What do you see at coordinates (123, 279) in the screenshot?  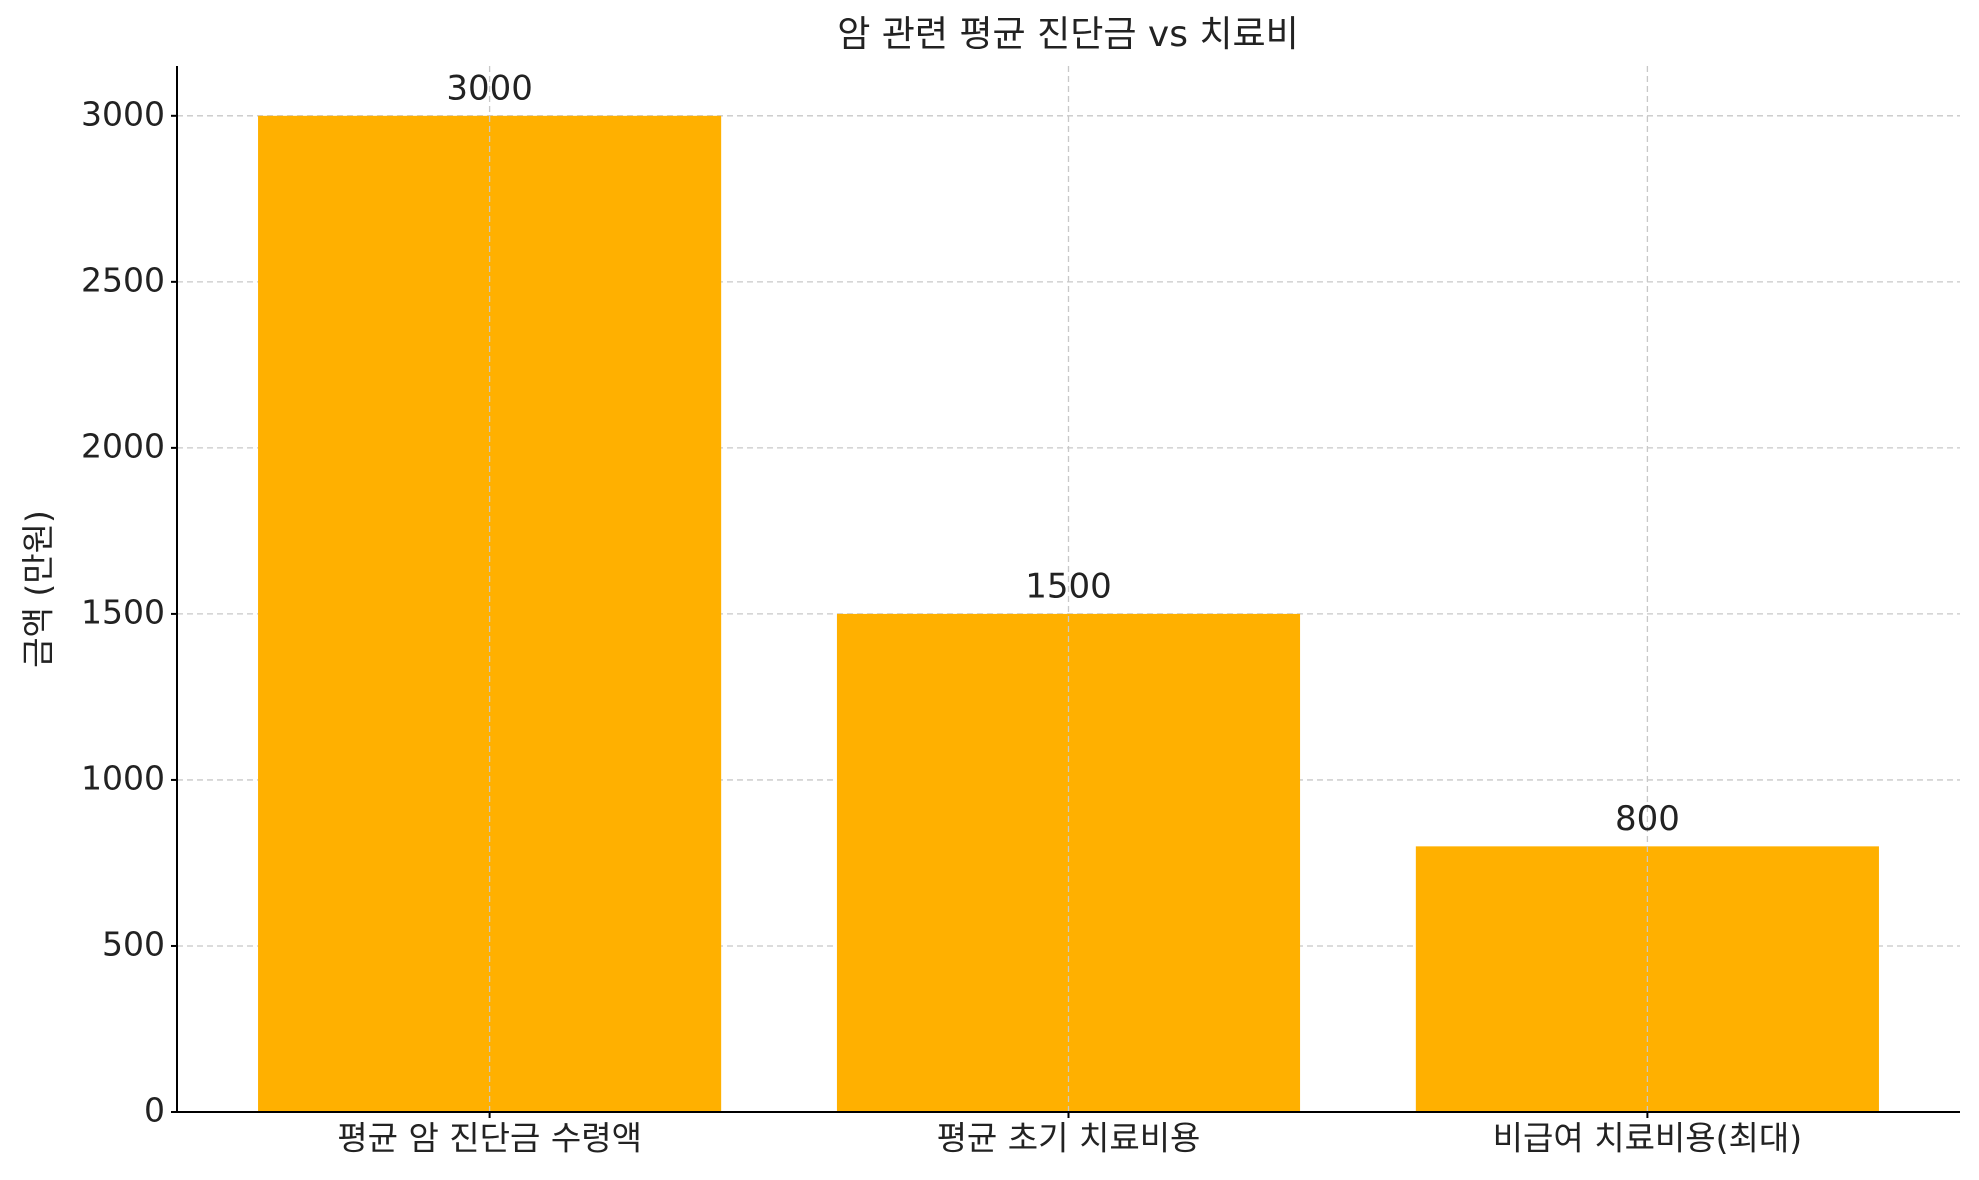 I see `y-tick-label: 2500` at bounding box center [123, 279].